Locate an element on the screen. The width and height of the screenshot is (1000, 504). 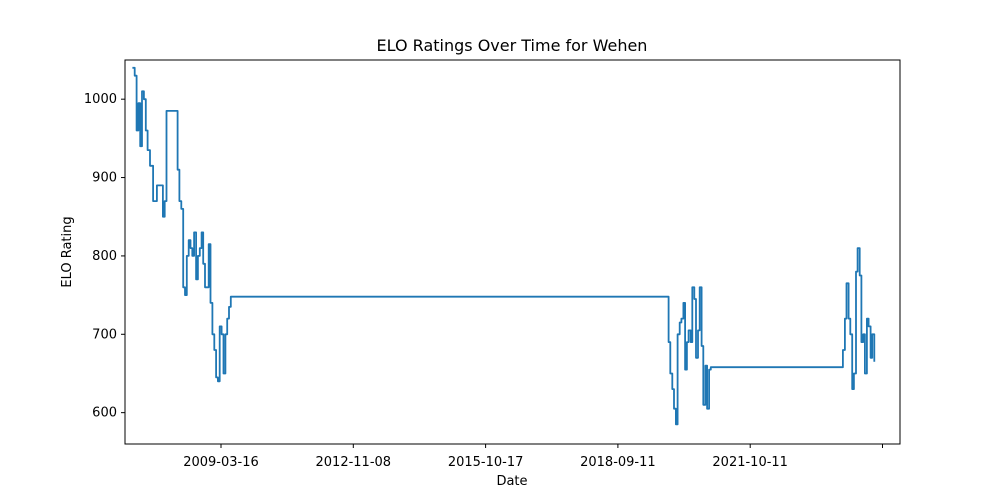
y-tick-label: 1000 is located at coordinates (100, 99).